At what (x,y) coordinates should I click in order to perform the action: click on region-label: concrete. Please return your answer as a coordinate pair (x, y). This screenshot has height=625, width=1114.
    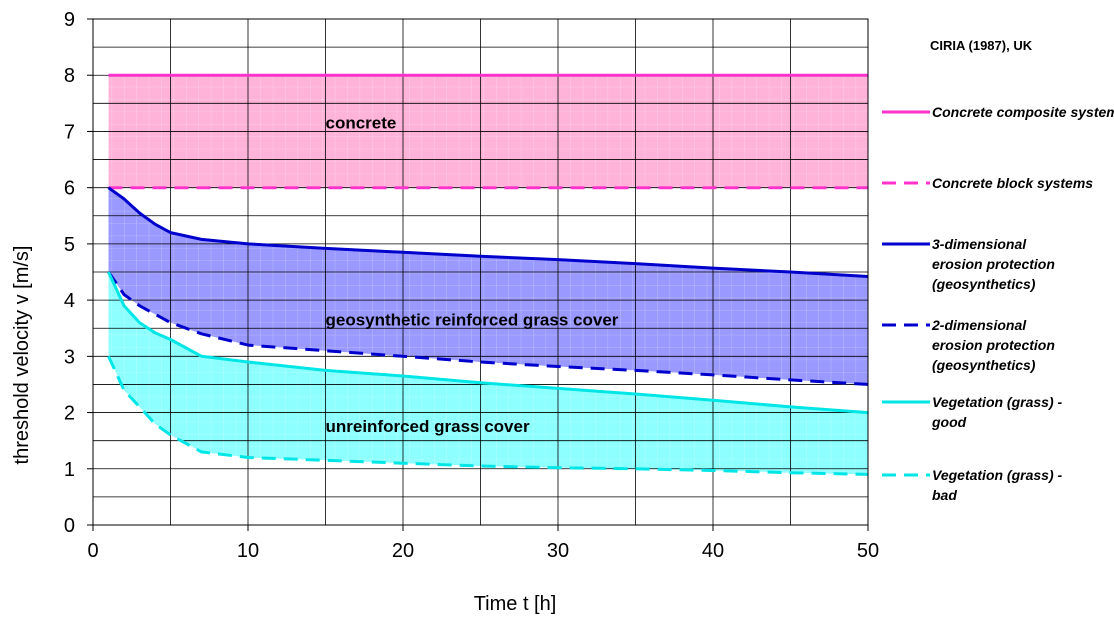
    Looking at the image, I should click on (361, 123).